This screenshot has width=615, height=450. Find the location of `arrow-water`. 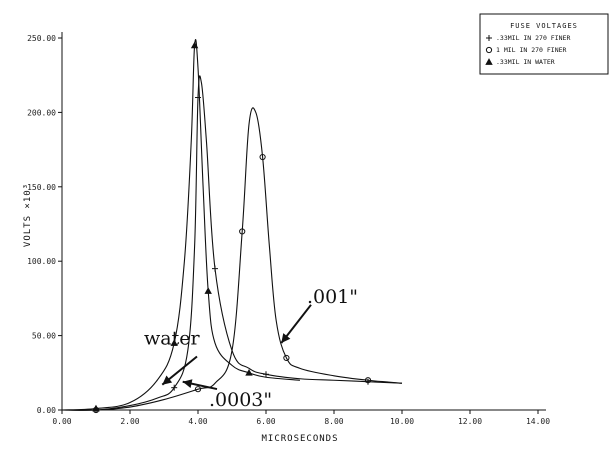

arrow-water is located at coordinates (179, 370).